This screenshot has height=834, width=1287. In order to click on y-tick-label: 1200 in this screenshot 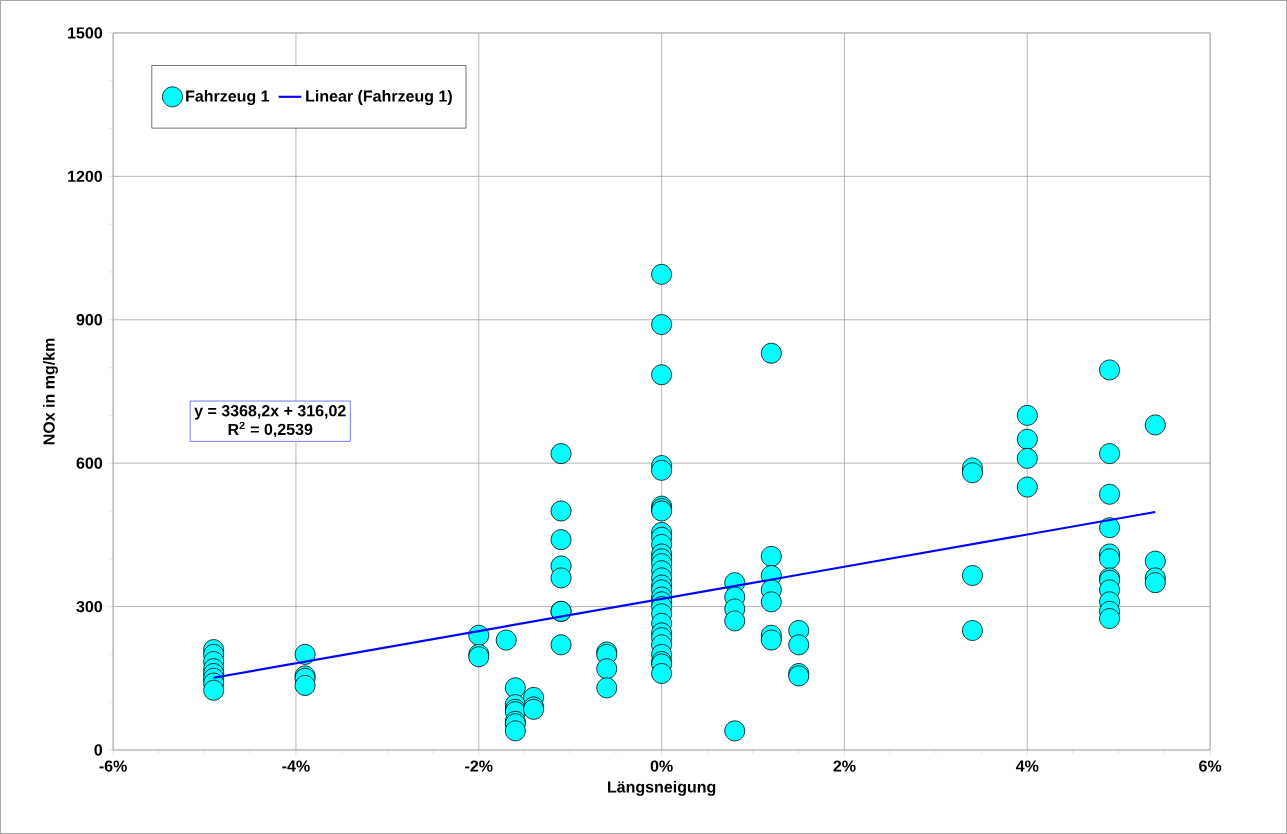, I will do `click(85, 176)`.